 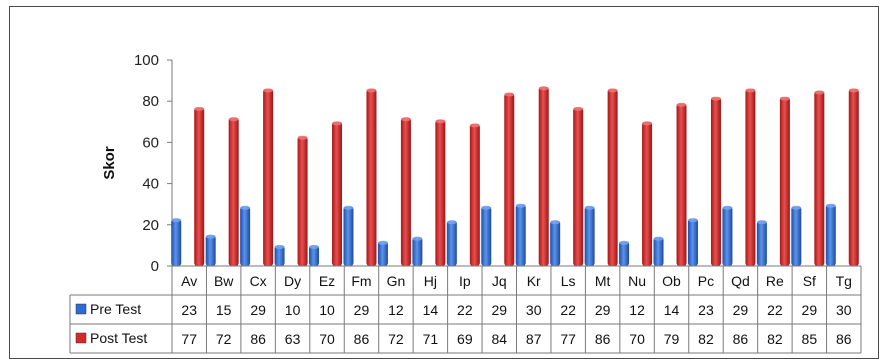 What do you see at coordinates (775, 281) in the screenshot?
I see `category-label: Re` at bounding box center [775, 281].